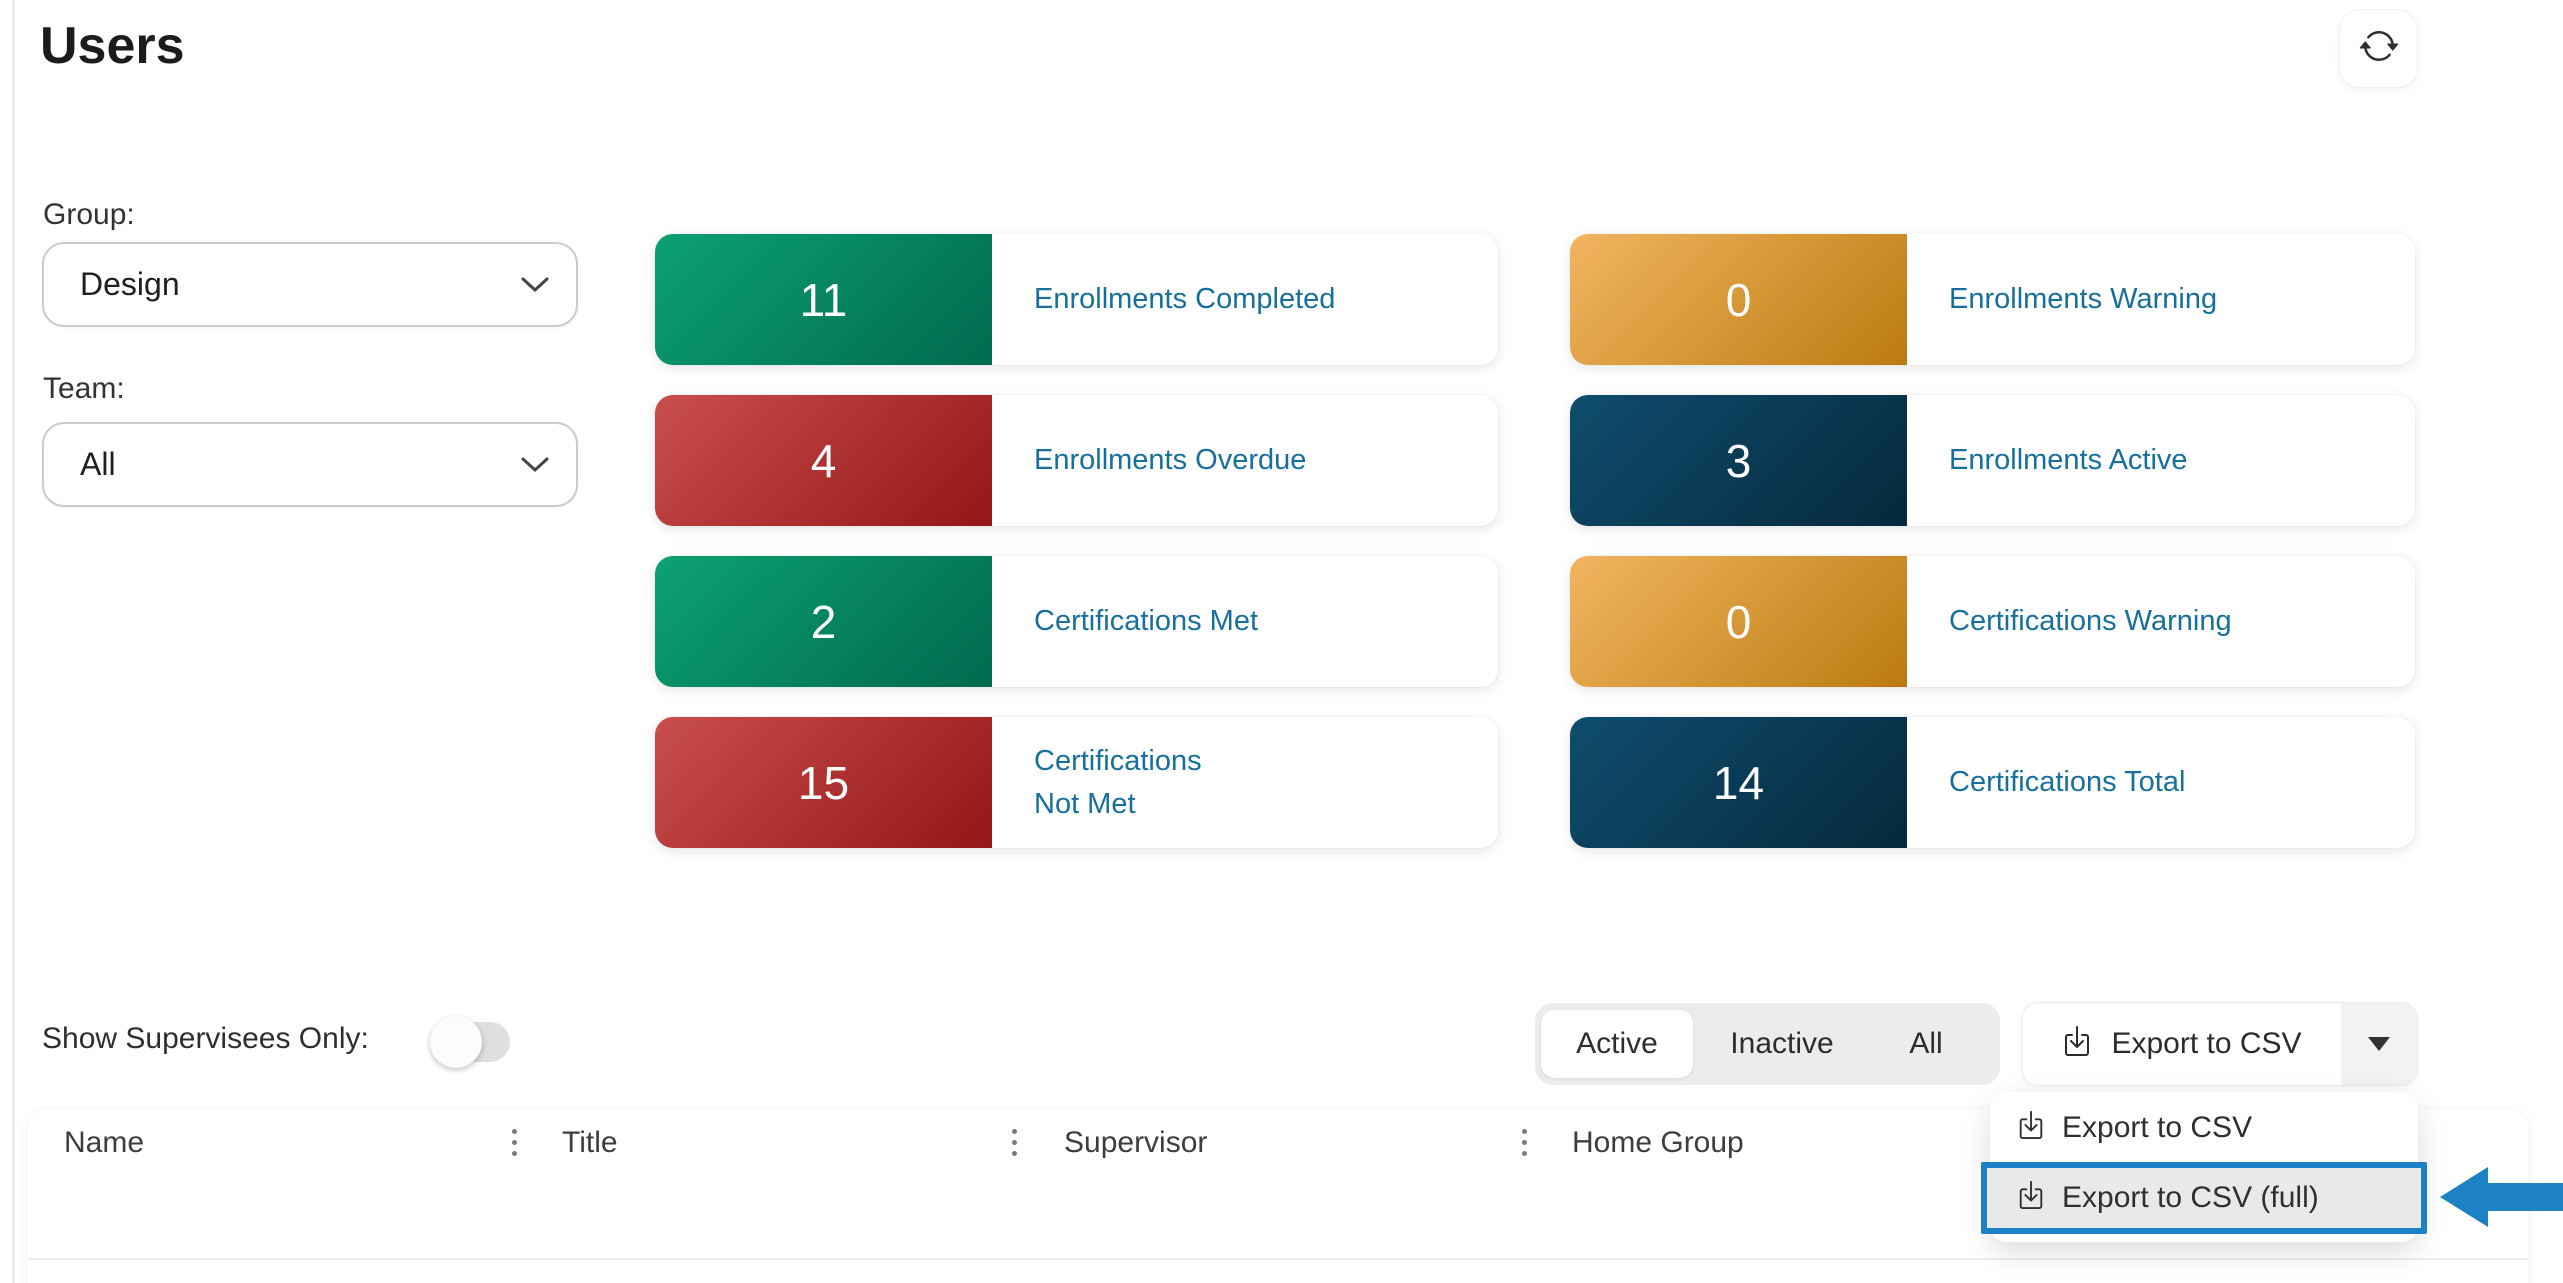 This screenshot has width=2563, height=1283. I want to click on menu-item-export-to-csv: Export to CSV, so click(2204, 1128).